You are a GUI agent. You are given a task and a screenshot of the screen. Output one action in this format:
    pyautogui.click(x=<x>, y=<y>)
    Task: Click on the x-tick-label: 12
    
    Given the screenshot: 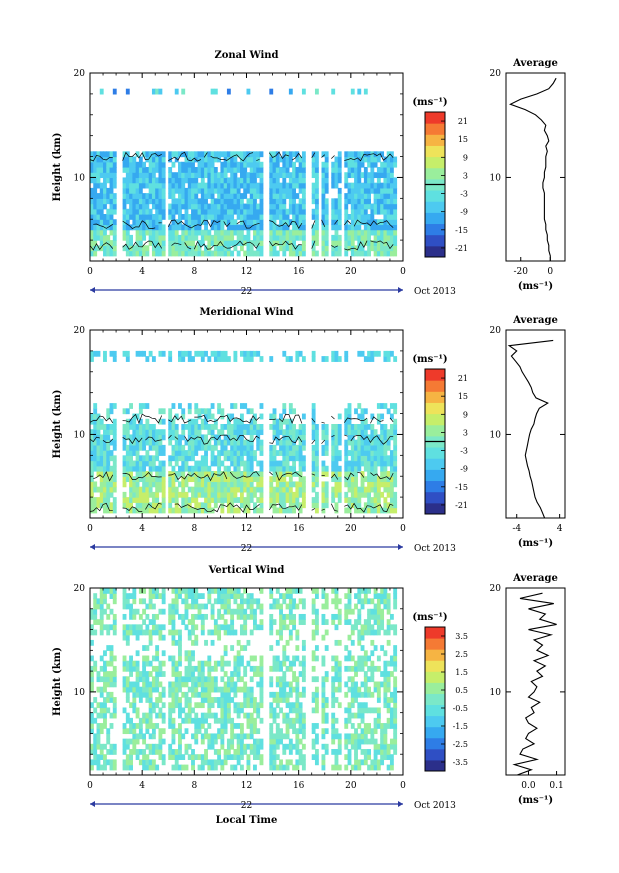 What is the action you would take?
    pyautogui.click(x=246, y=529)
    